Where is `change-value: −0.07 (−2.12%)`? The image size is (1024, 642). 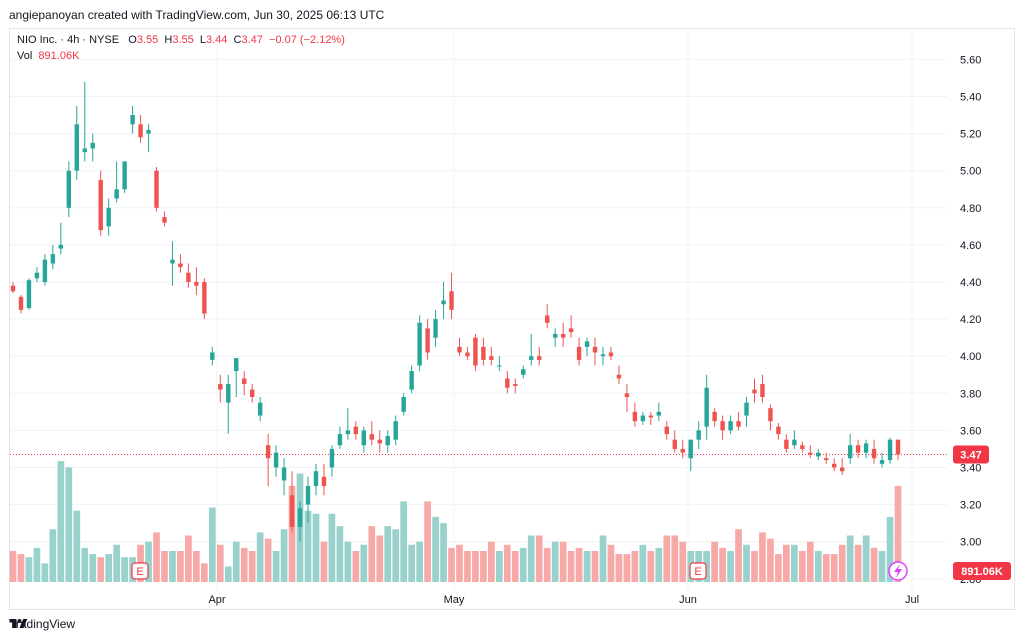
change-value: −0.07 (−2.12%) is located at coordinates (307, 40).